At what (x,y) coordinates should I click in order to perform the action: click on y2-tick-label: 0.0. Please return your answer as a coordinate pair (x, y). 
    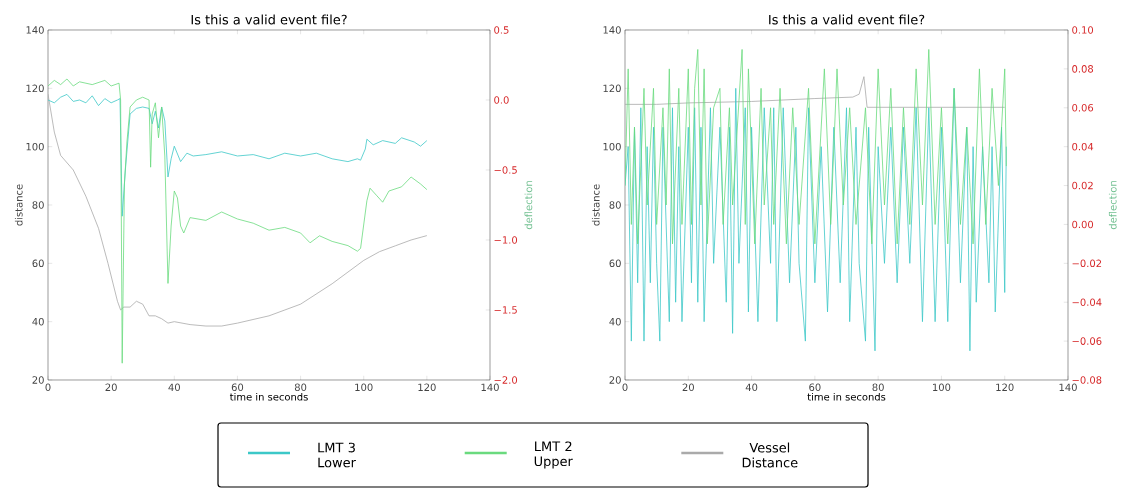
    Looking at the image, I should click on (501, 100).